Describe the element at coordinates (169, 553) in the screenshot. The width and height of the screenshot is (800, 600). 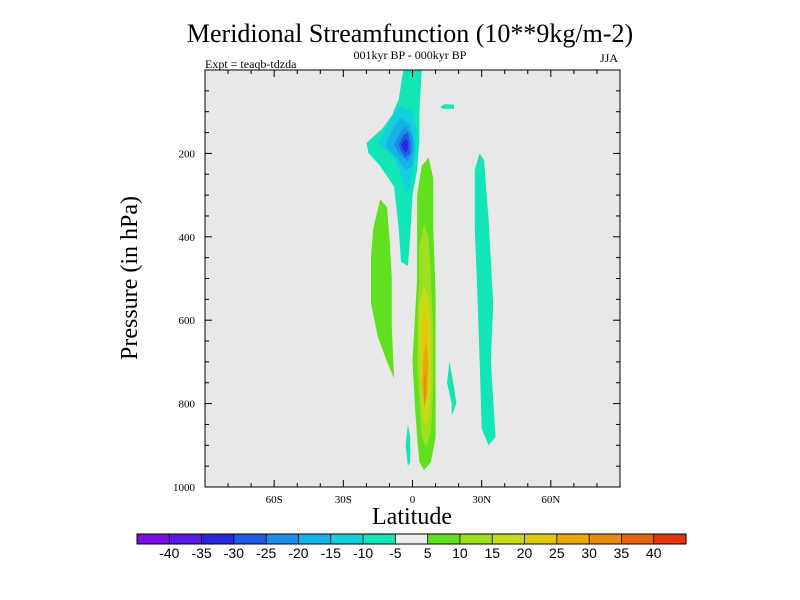
I see `colorbar-label: -40` at that location.